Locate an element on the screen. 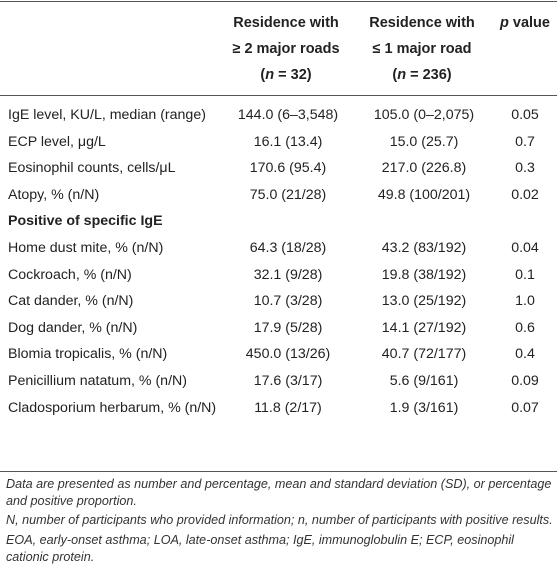 The width and height of the screenshot is (557, 568). cell-p-value: 1.0 is located at coordinates (525, 301).